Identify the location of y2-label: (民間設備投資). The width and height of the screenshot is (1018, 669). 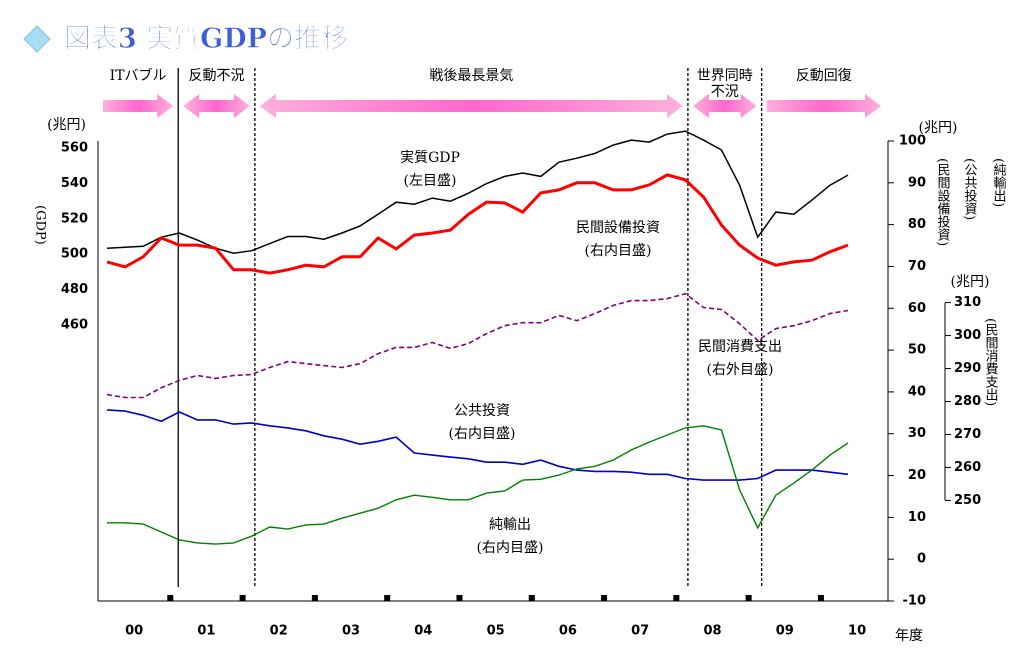
(943, 202).